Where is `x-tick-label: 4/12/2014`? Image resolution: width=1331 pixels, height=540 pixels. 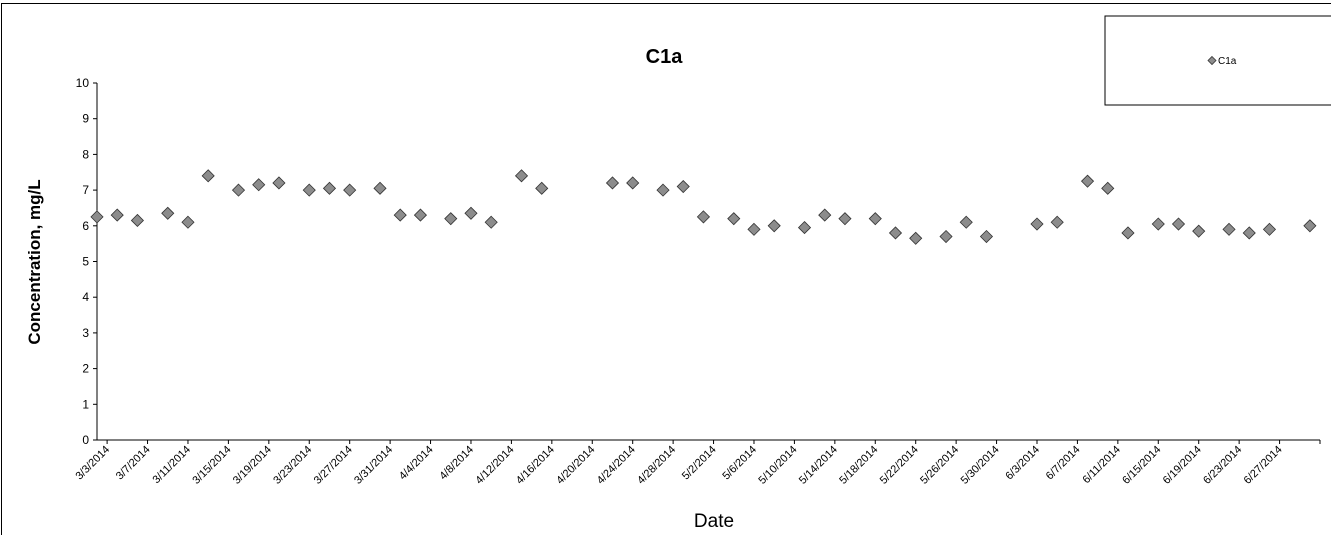 x-tick-label: 4/12/2014 is located at coordinates (494, 465).